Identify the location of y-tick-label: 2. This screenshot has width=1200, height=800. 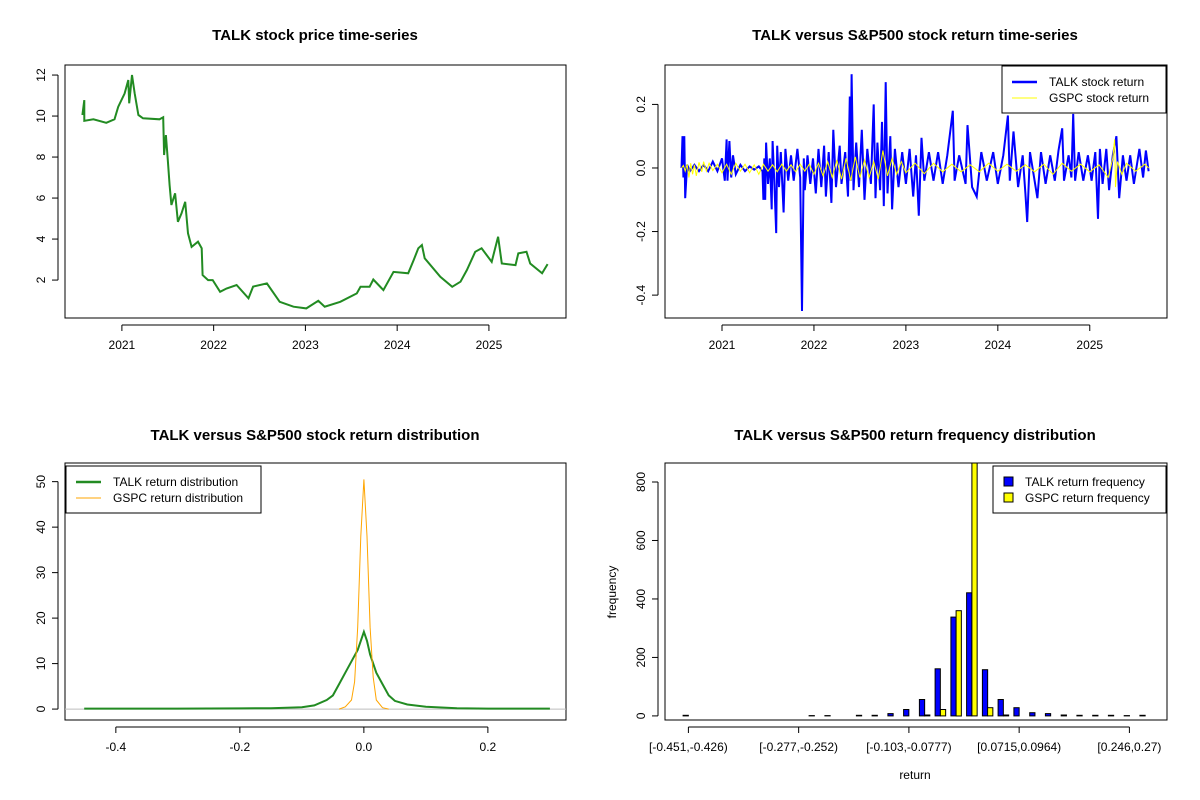
(41, 279).